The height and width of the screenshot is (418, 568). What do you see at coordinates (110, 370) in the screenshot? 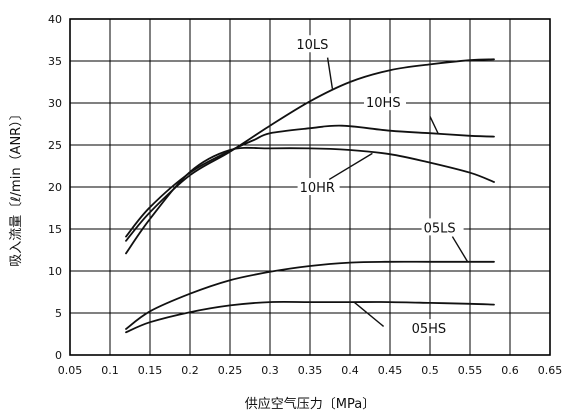
I see `x-tick-label-1: 0.1` at bounding box center [110, 370].